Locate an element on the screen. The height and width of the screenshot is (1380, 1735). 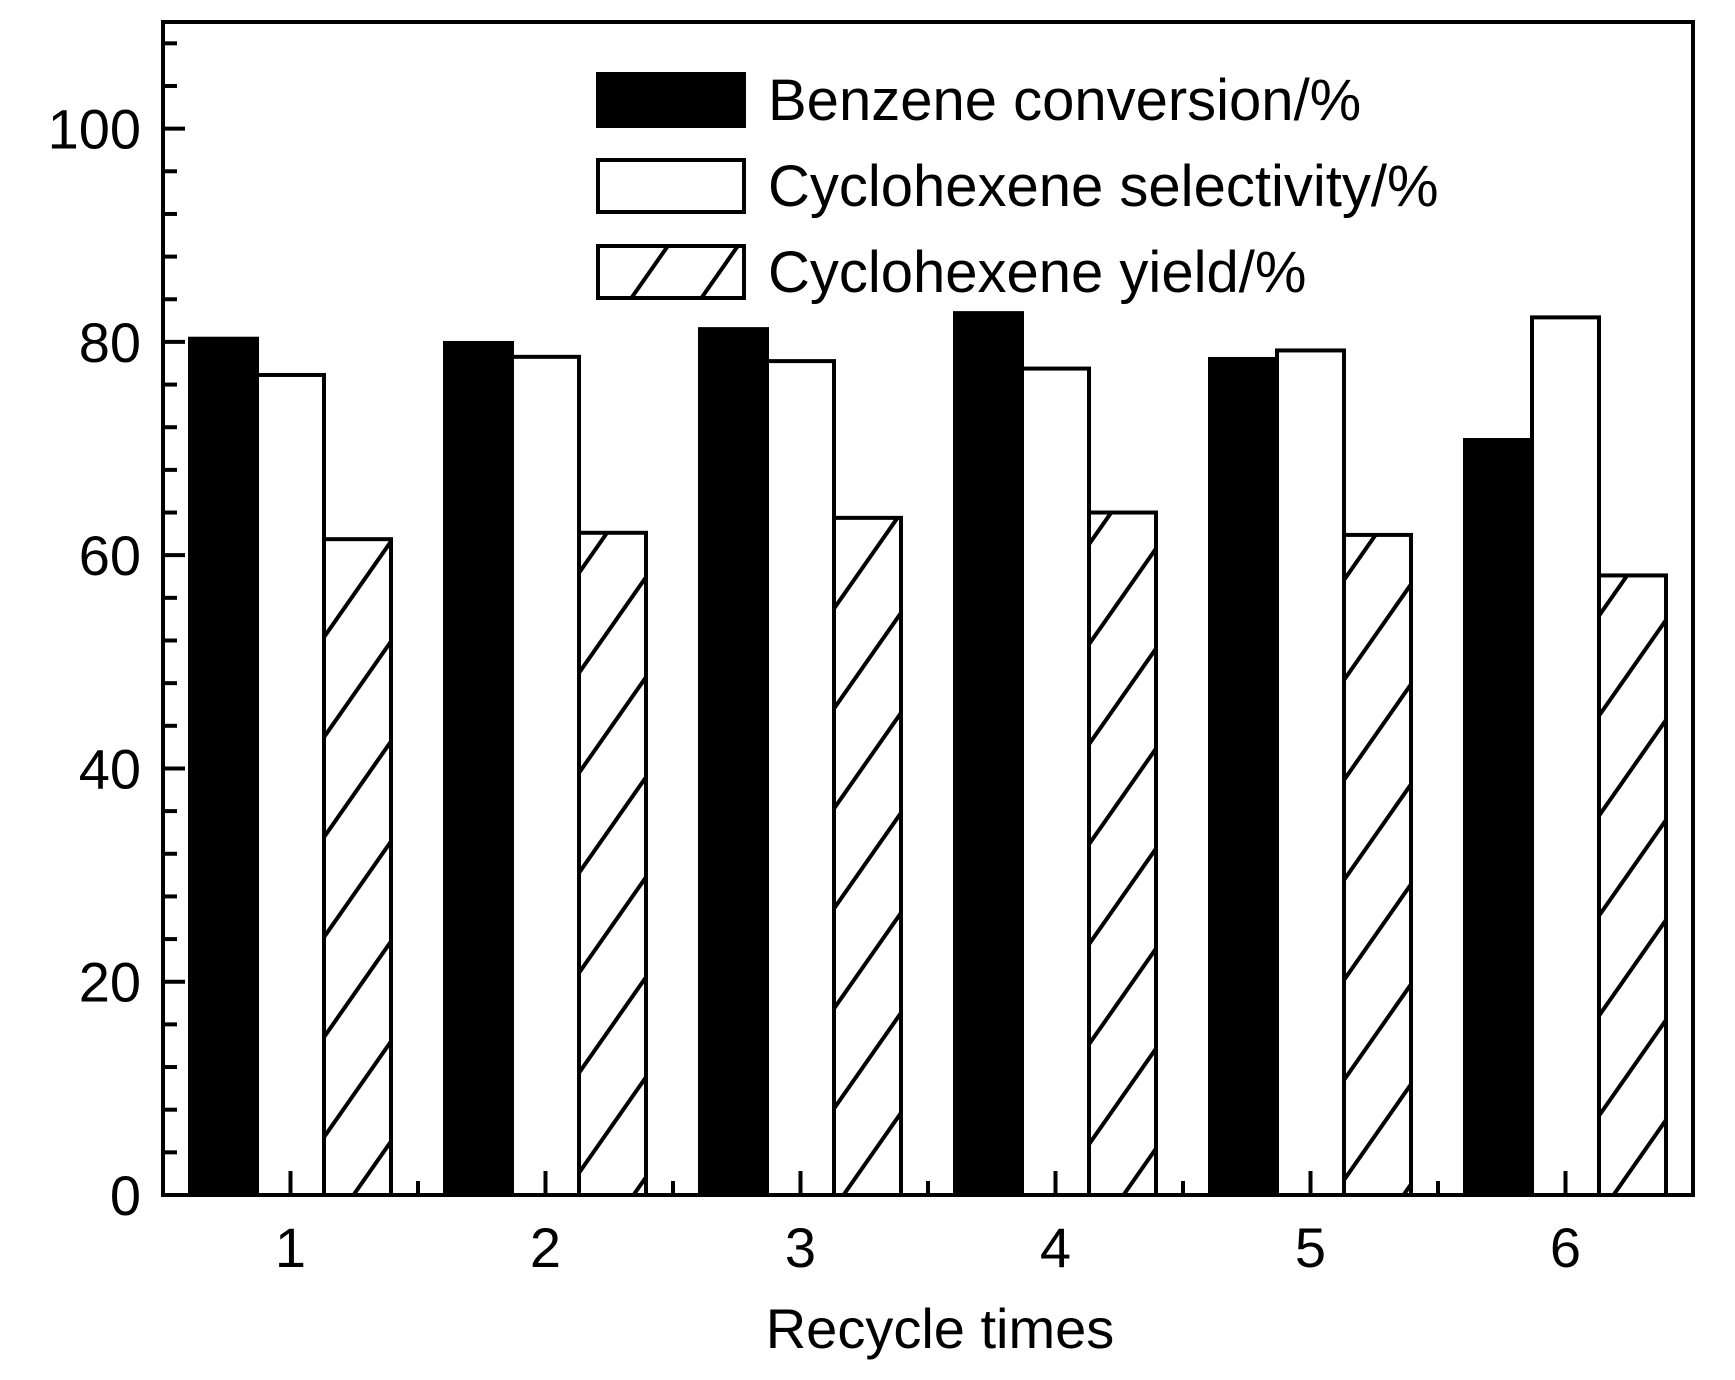
y-tick-label: 100 is located at coordinates (94, 129).